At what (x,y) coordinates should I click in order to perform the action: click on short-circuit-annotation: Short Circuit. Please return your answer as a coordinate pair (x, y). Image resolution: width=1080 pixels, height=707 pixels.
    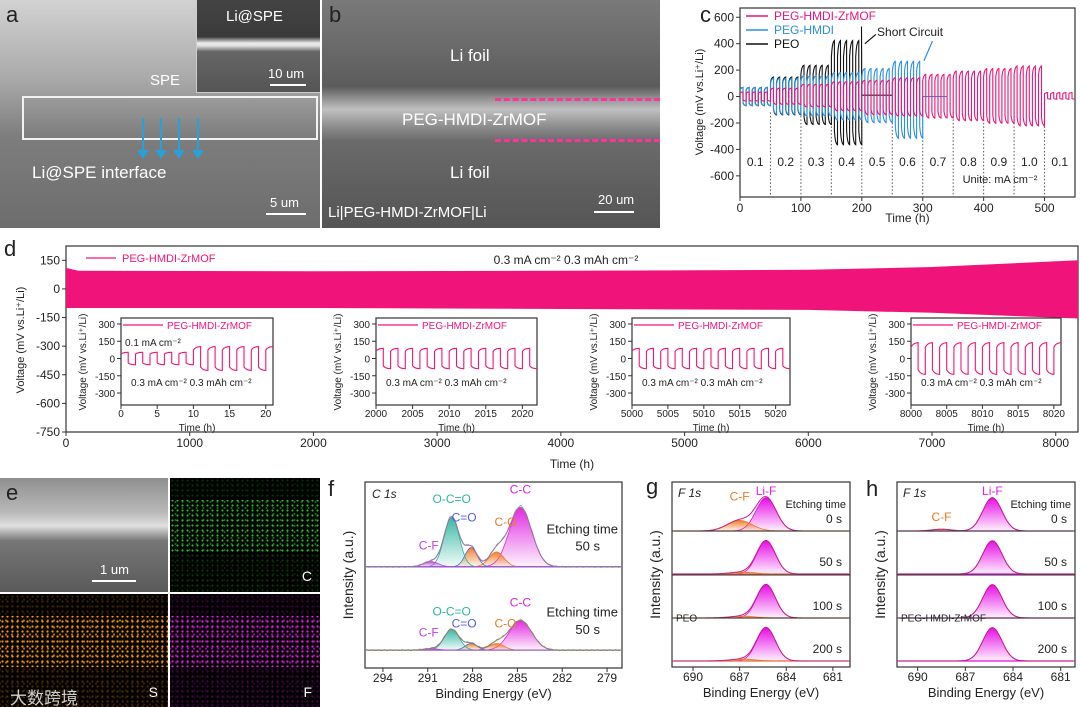
    Looking at the image, I should click on (910, 32).